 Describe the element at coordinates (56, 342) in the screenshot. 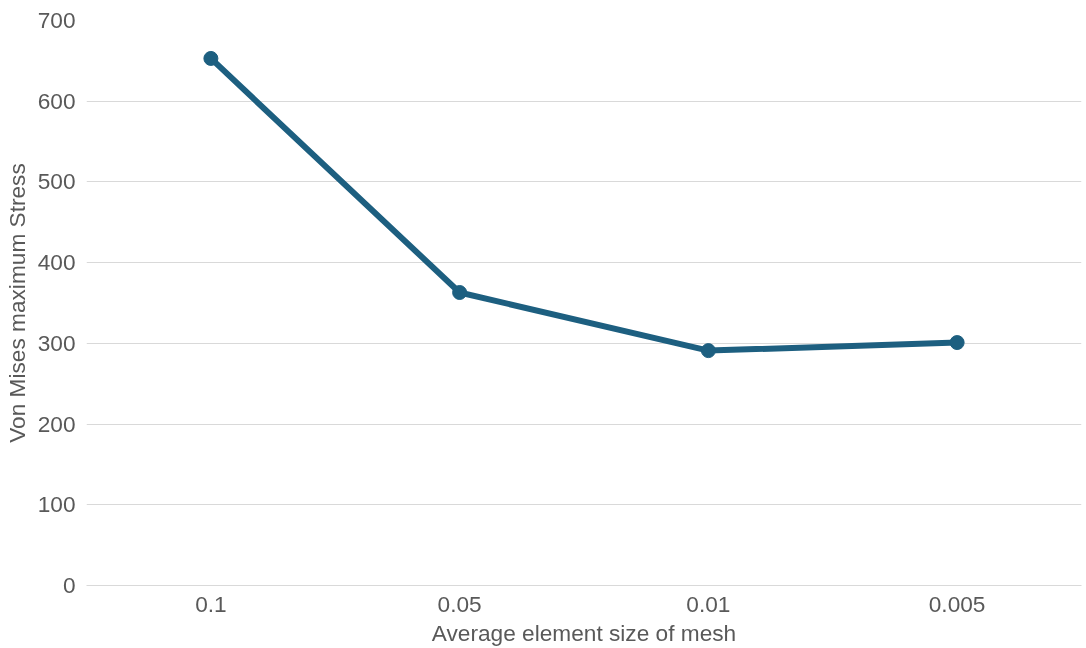

I see `y-tick-label: 300` at that location.